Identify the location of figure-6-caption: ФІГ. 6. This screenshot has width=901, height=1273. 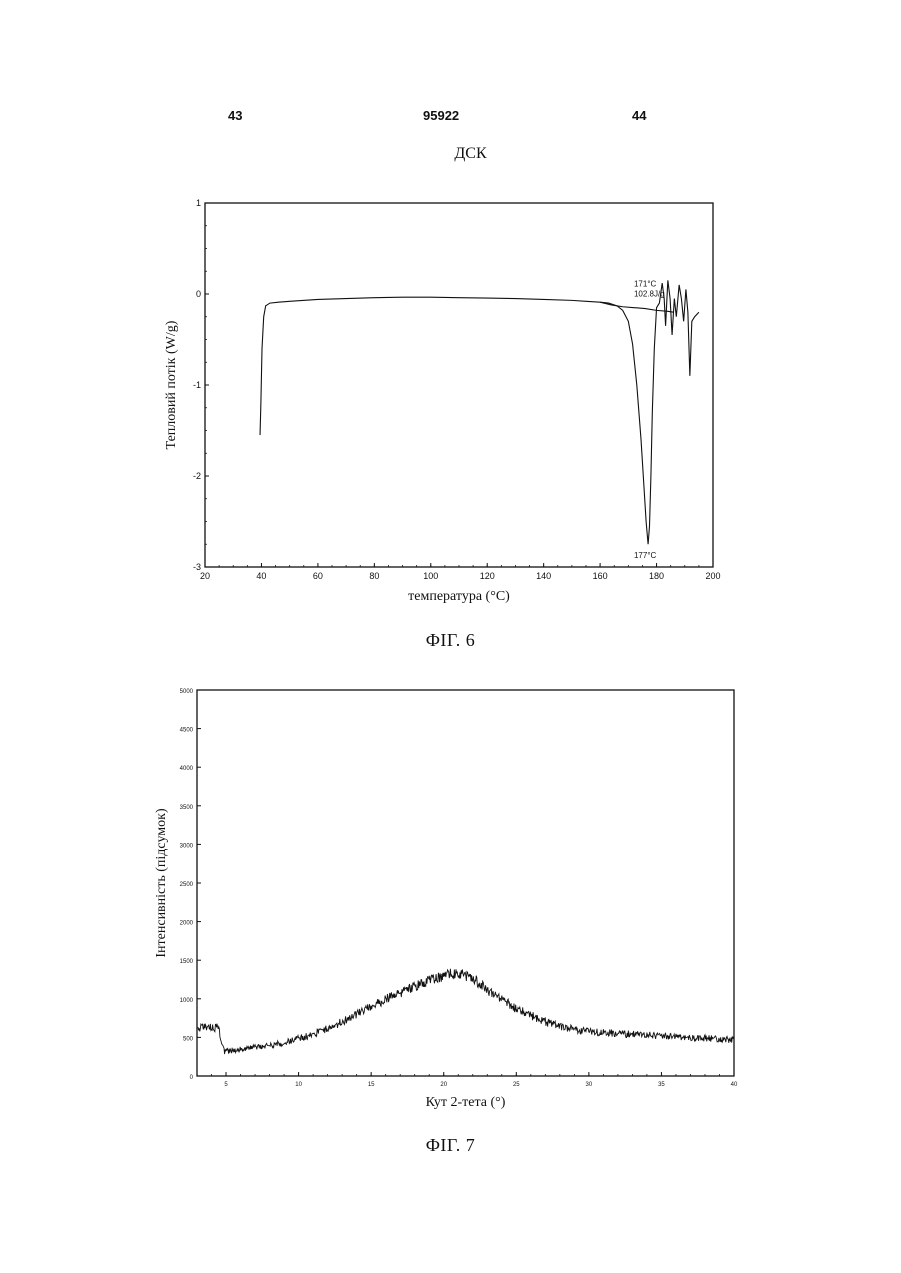
(450, 640).